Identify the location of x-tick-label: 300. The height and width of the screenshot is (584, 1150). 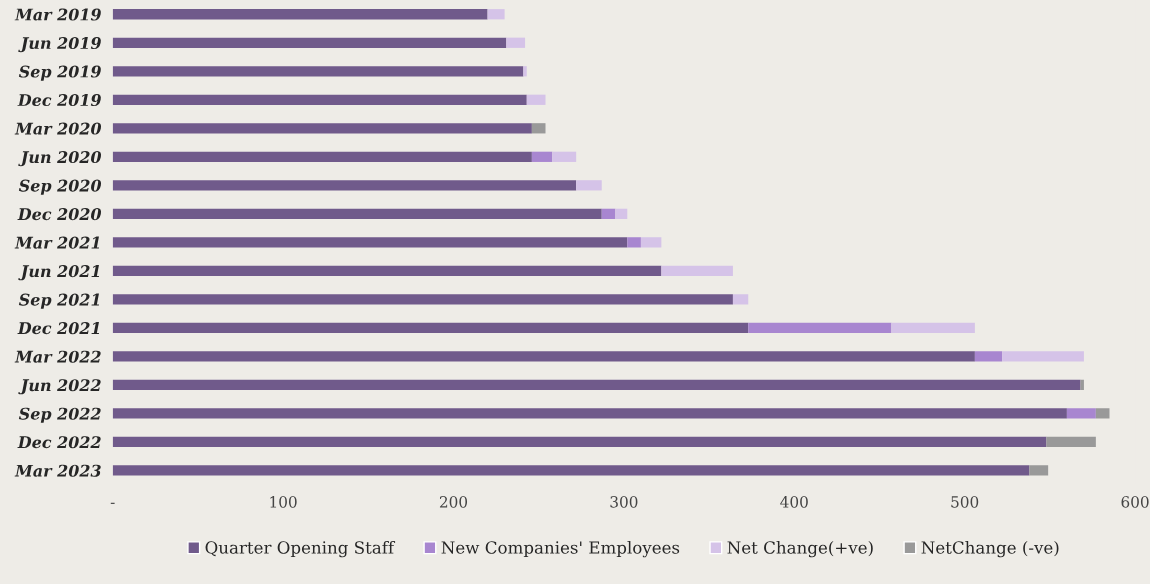
(624, 502).